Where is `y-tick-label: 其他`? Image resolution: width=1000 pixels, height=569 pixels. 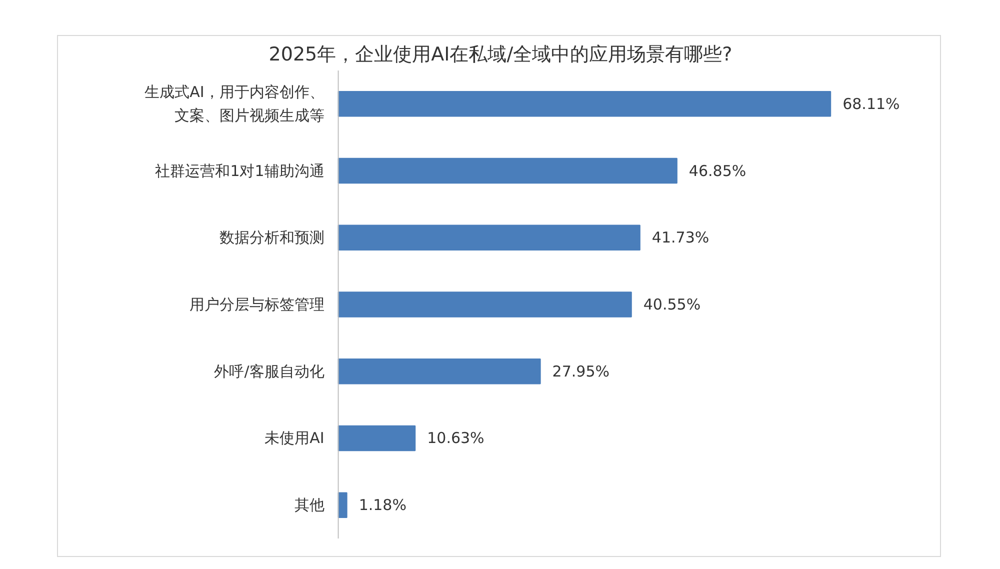 y-tick-label: 其他 is located at coordinates (309, 505).